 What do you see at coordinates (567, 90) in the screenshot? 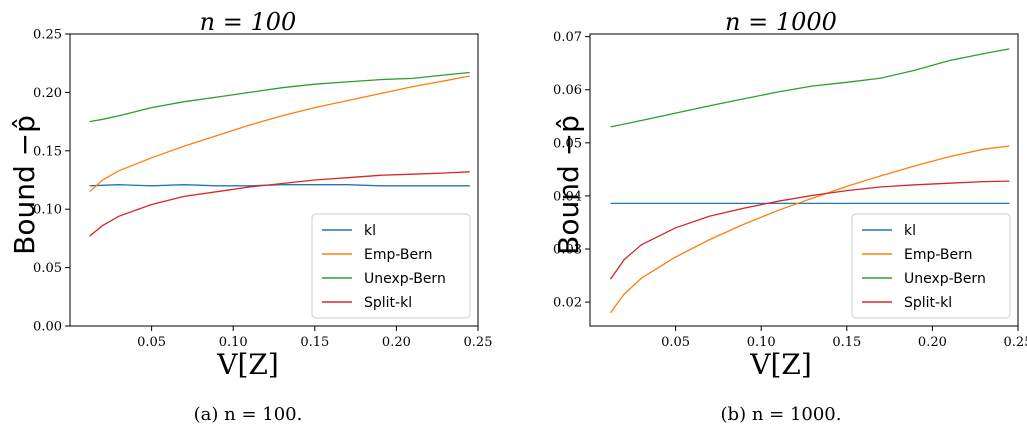
I see `y-tick-label: 0.06` at bounding box center [567, 90].